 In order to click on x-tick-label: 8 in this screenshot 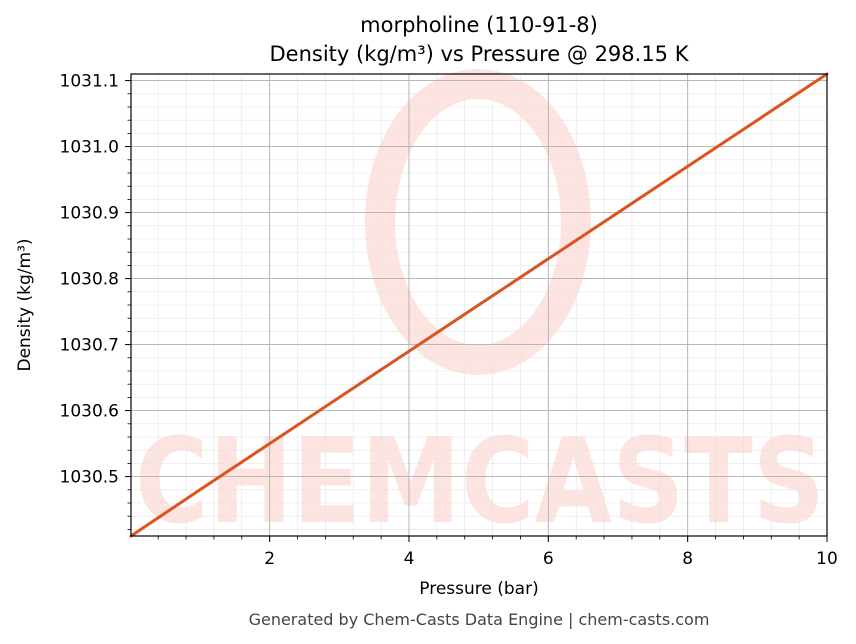, I will do `click(687, 559)`.